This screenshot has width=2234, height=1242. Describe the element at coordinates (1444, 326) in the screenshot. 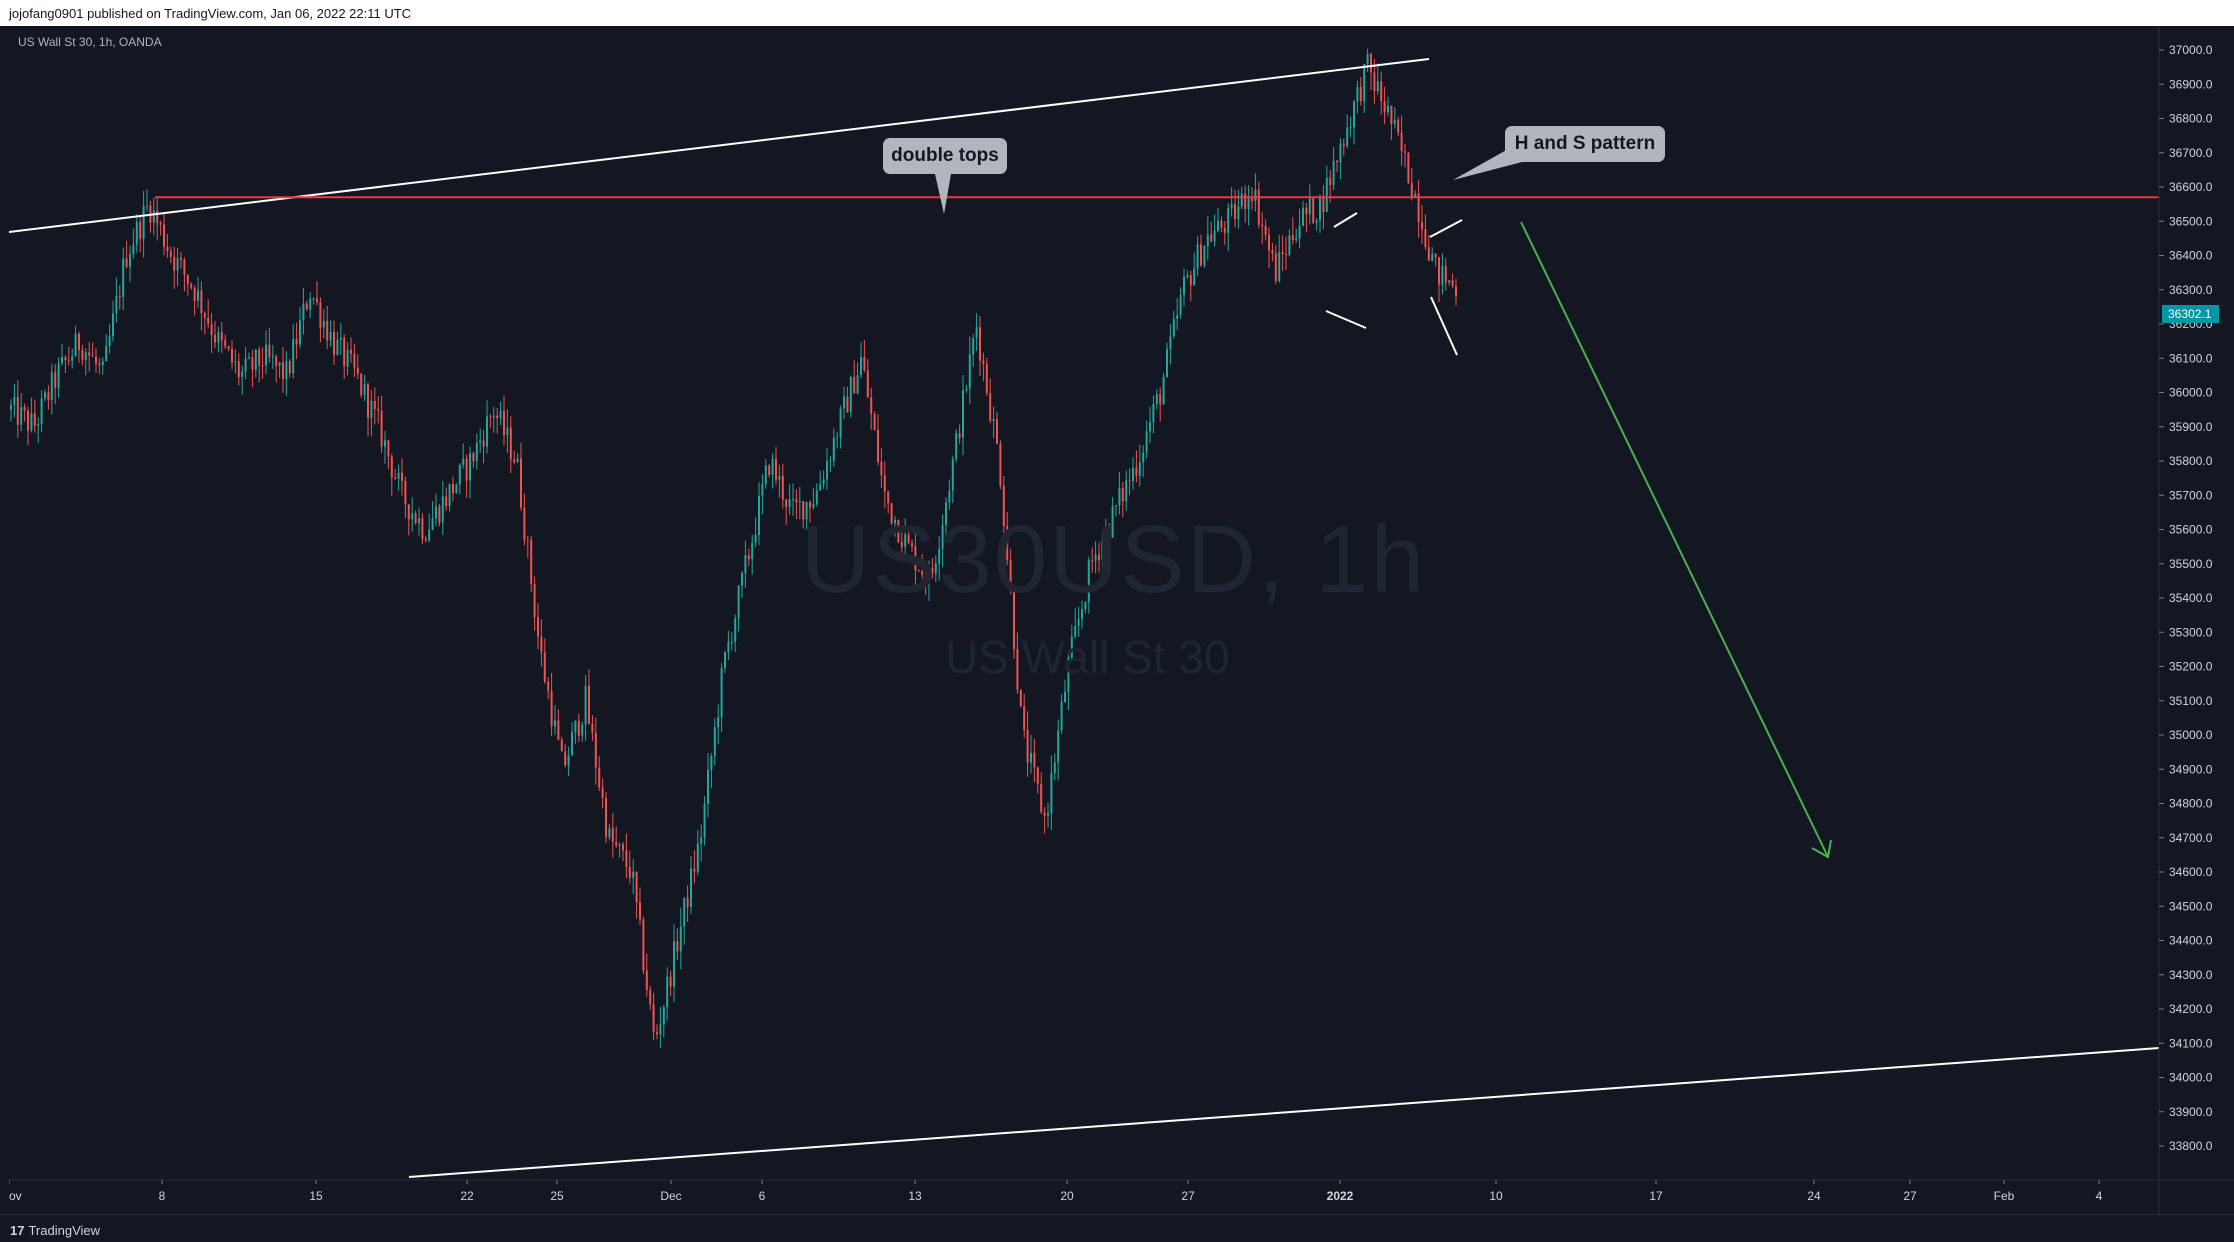

I see `pattern-line-right-bottom` at that location.